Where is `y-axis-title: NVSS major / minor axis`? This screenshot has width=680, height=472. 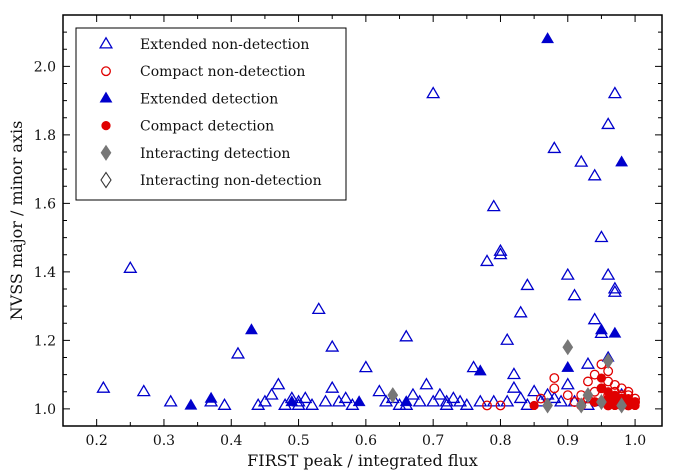 y-axis-title: NVSS major / minor axis is located at coordinates (16, 221).